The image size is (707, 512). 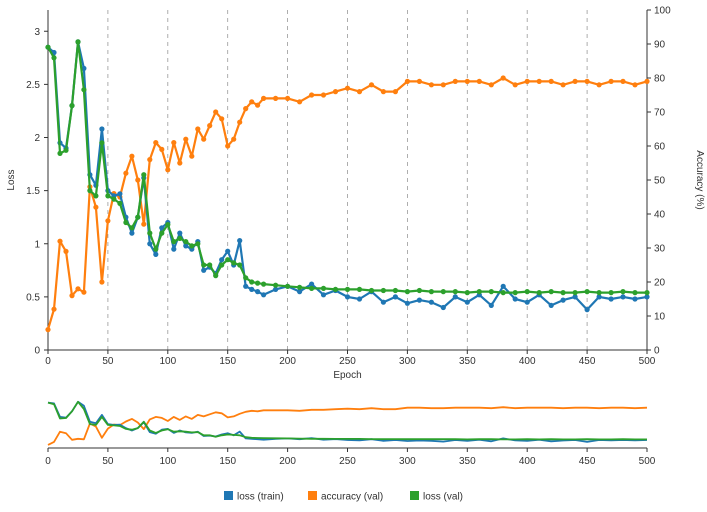 I want to click on overview-x-tick-label: 0, so click(x=48, y=461).